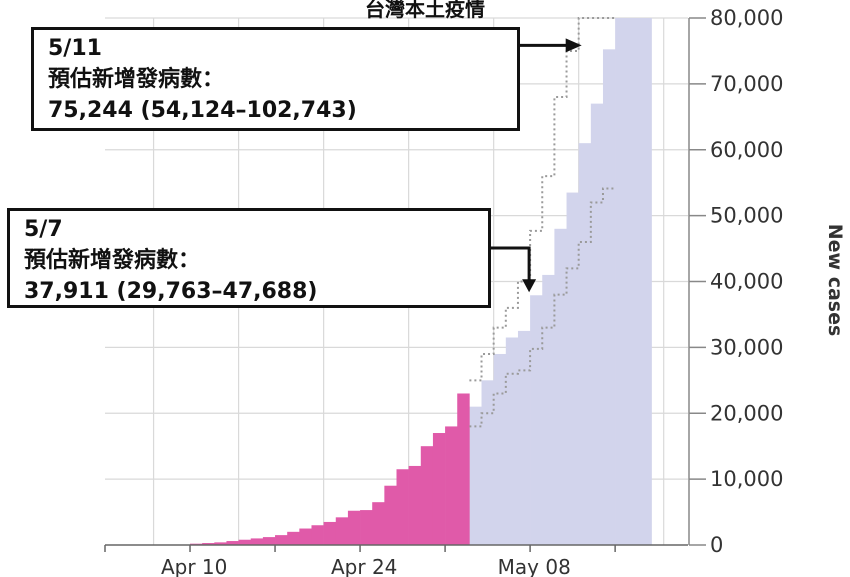 This screenshot has width=850, height=577. Describe the element at coordinates (534, 566) in the screenshot. I see `x-tick-label: May 08` at that location.